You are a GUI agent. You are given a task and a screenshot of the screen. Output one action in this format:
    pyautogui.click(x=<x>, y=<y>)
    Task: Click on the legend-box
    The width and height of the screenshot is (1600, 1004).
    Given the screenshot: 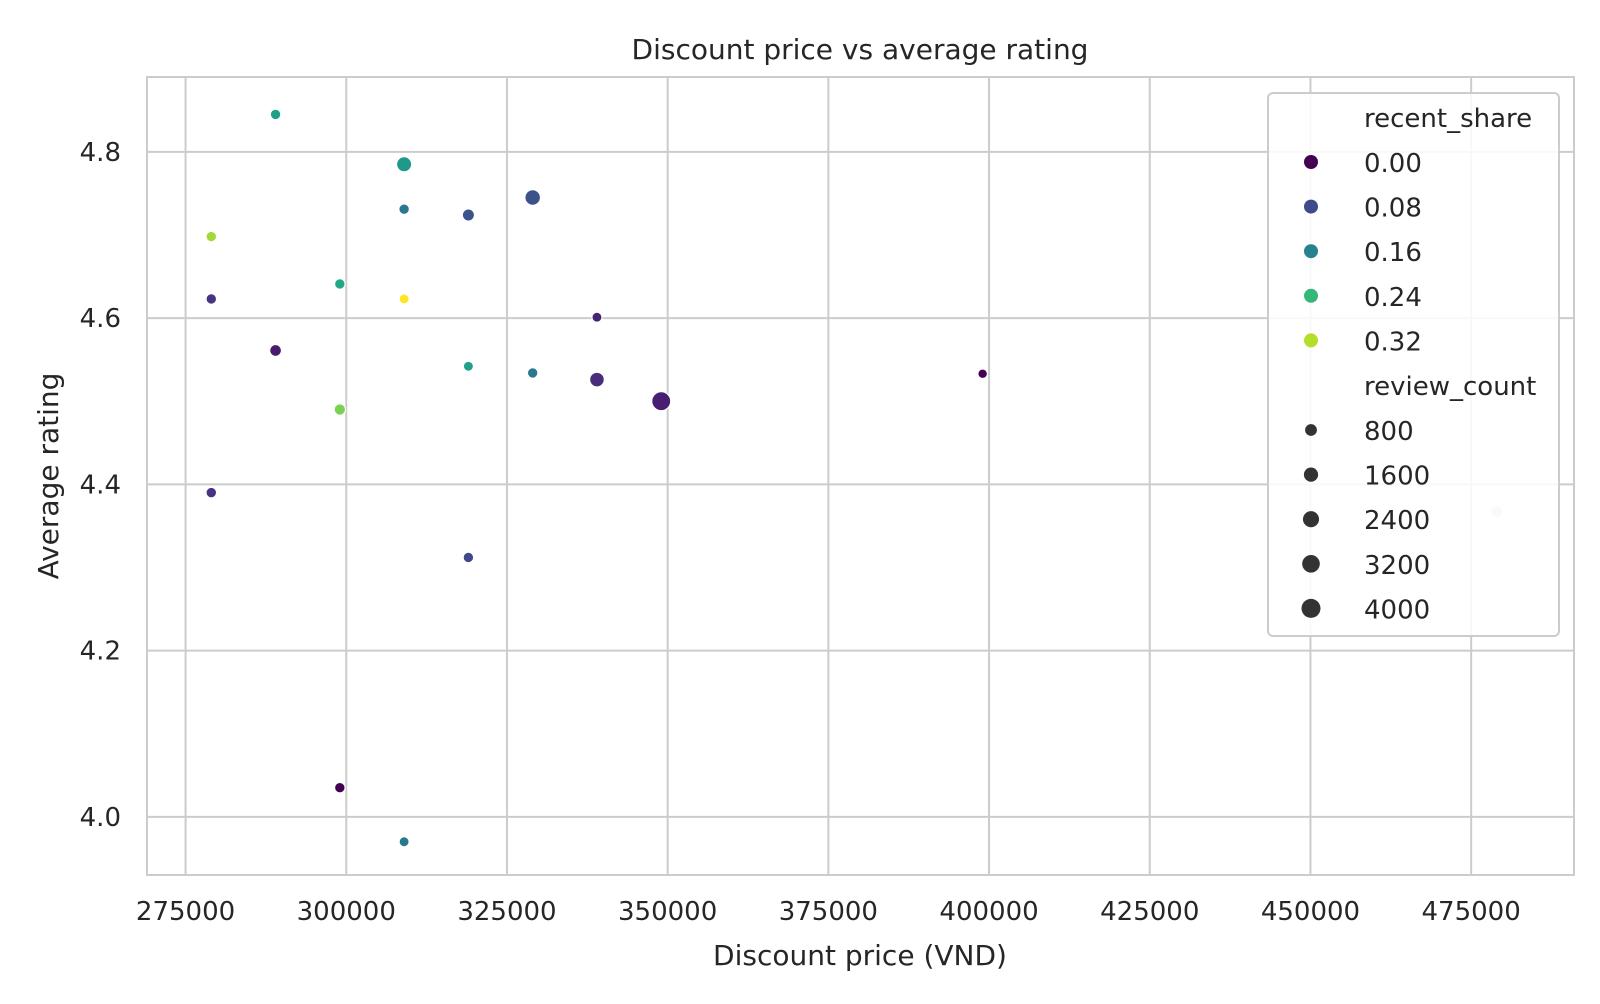 What is the action you would take?
    pyautogui.click(x=1413, y=364)
    